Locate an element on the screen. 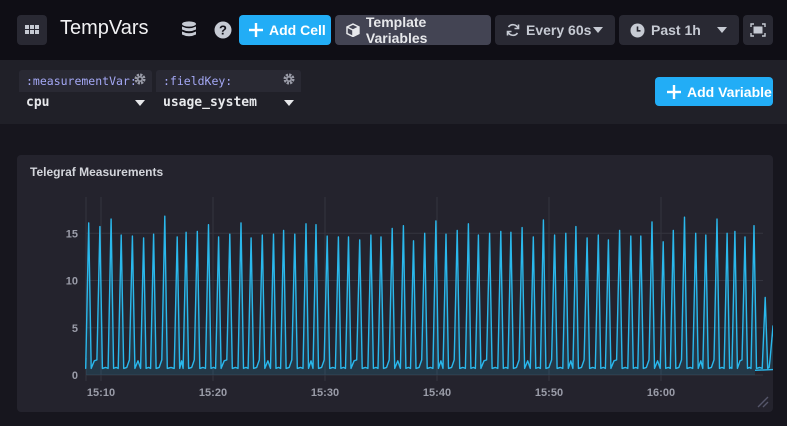 Image resolution: width=787 pixels, height=426 pixels. refresh-icon is located at coordinates (513, 30).